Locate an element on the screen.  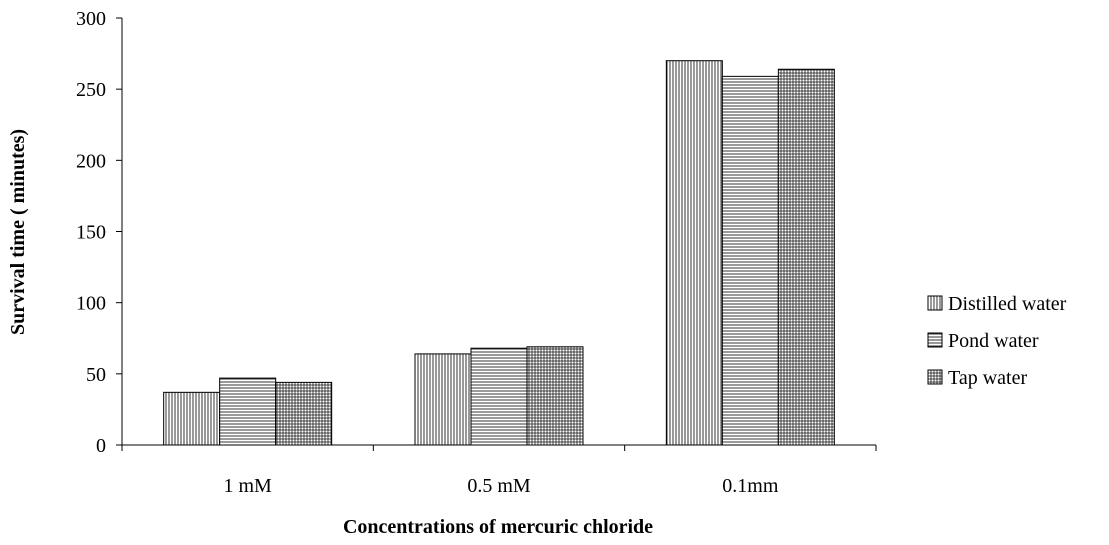
y-axis-label: Survival time ( minutes) is located at coordinates (18, 232).